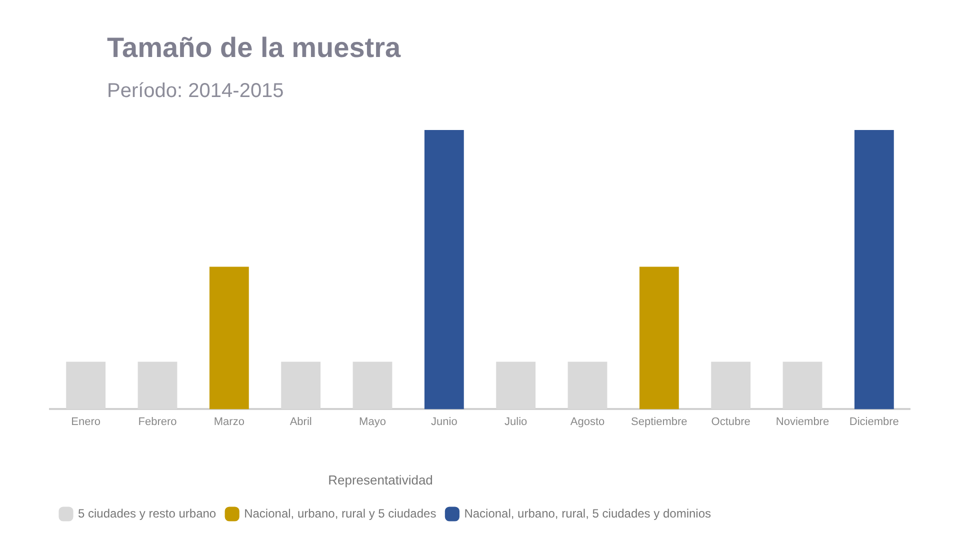 The height and width of the screenshot is (540, 960). What do you see at coordinates (659, 422) in the screenshot?
I see `x-tick-label: Septiembre` at bounding box center [659, 422].